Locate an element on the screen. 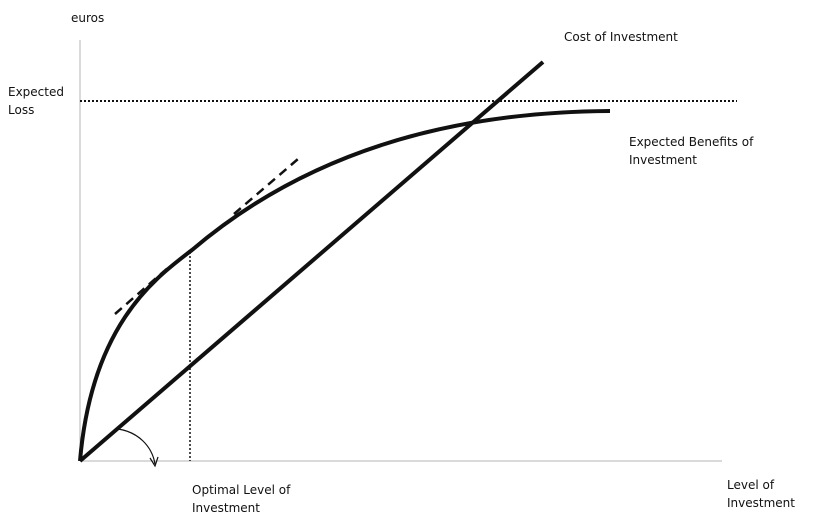 The height and width of the screenshot is (531, 831). expected-benefits-label-line1: Expected Benefits of is located at coordinates (691, 142).